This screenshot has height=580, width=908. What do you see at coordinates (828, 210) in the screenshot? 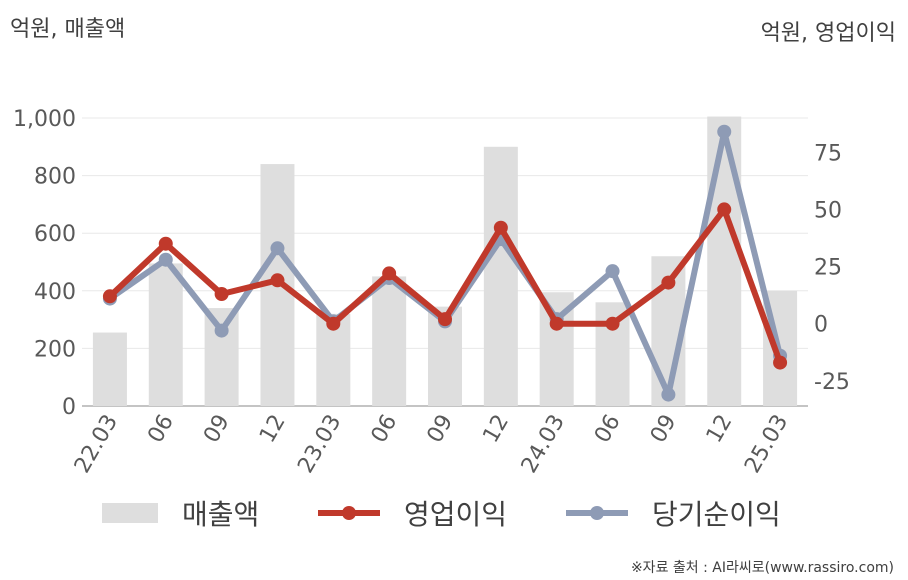
I see `y-right-tick-label: 50` at bounding box center [828, 210].